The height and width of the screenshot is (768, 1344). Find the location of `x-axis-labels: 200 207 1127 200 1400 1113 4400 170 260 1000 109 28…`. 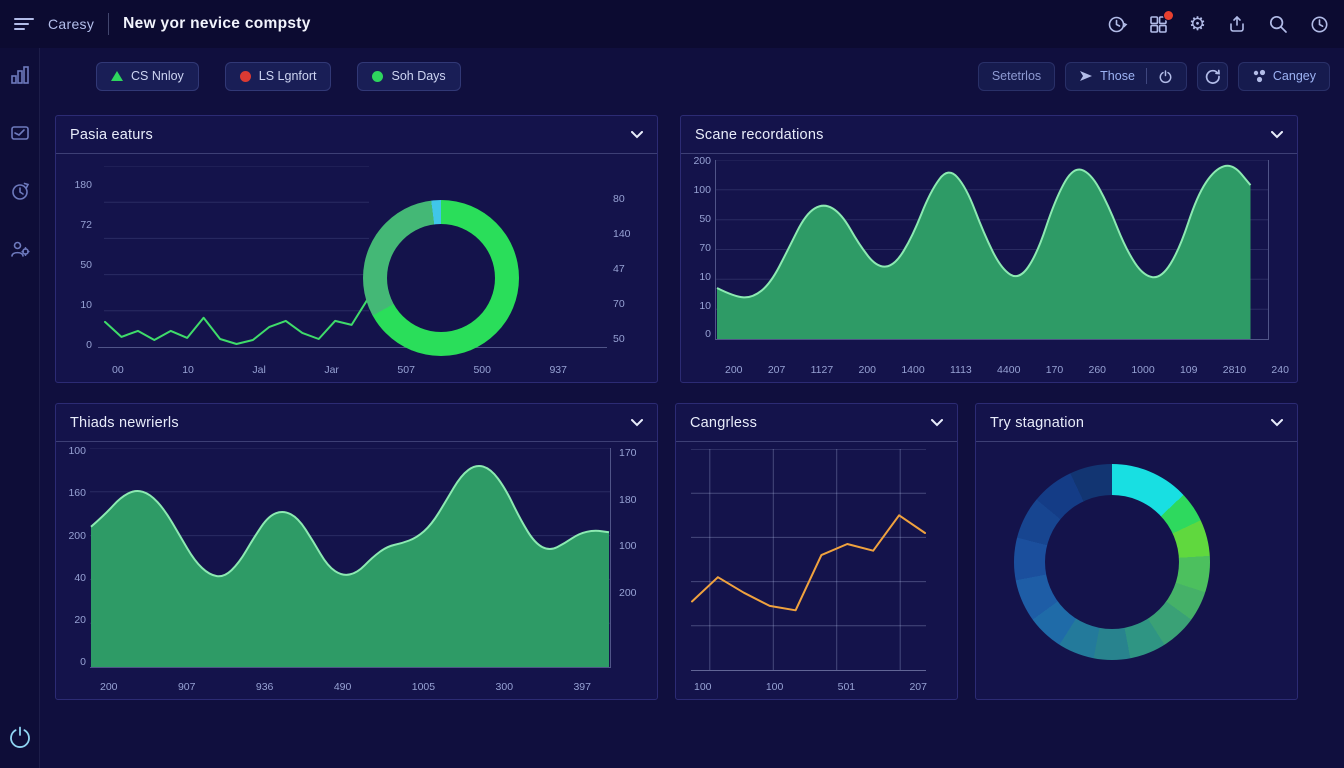

x-axis-labels: 200 207 1127 200 1400 1113 4400 170 260 1000 109 28… is located at coordinates (1007, 370).